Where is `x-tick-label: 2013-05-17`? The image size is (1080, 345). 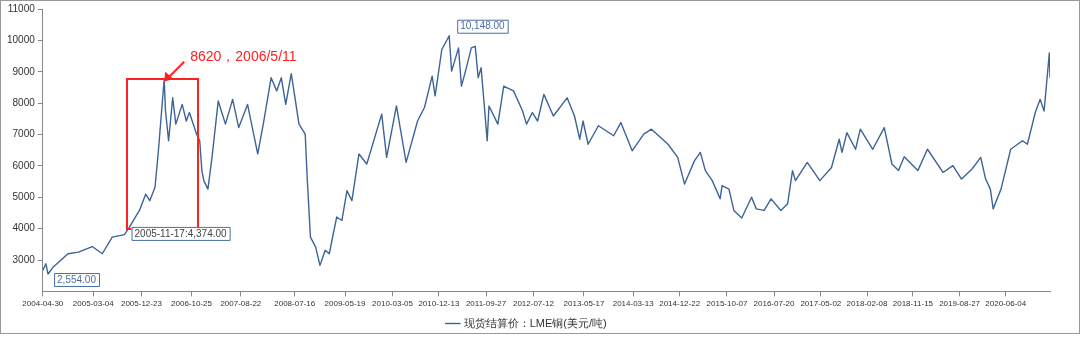 x-tick-label: 2013-05-17 is located at coordinates (584, 304).